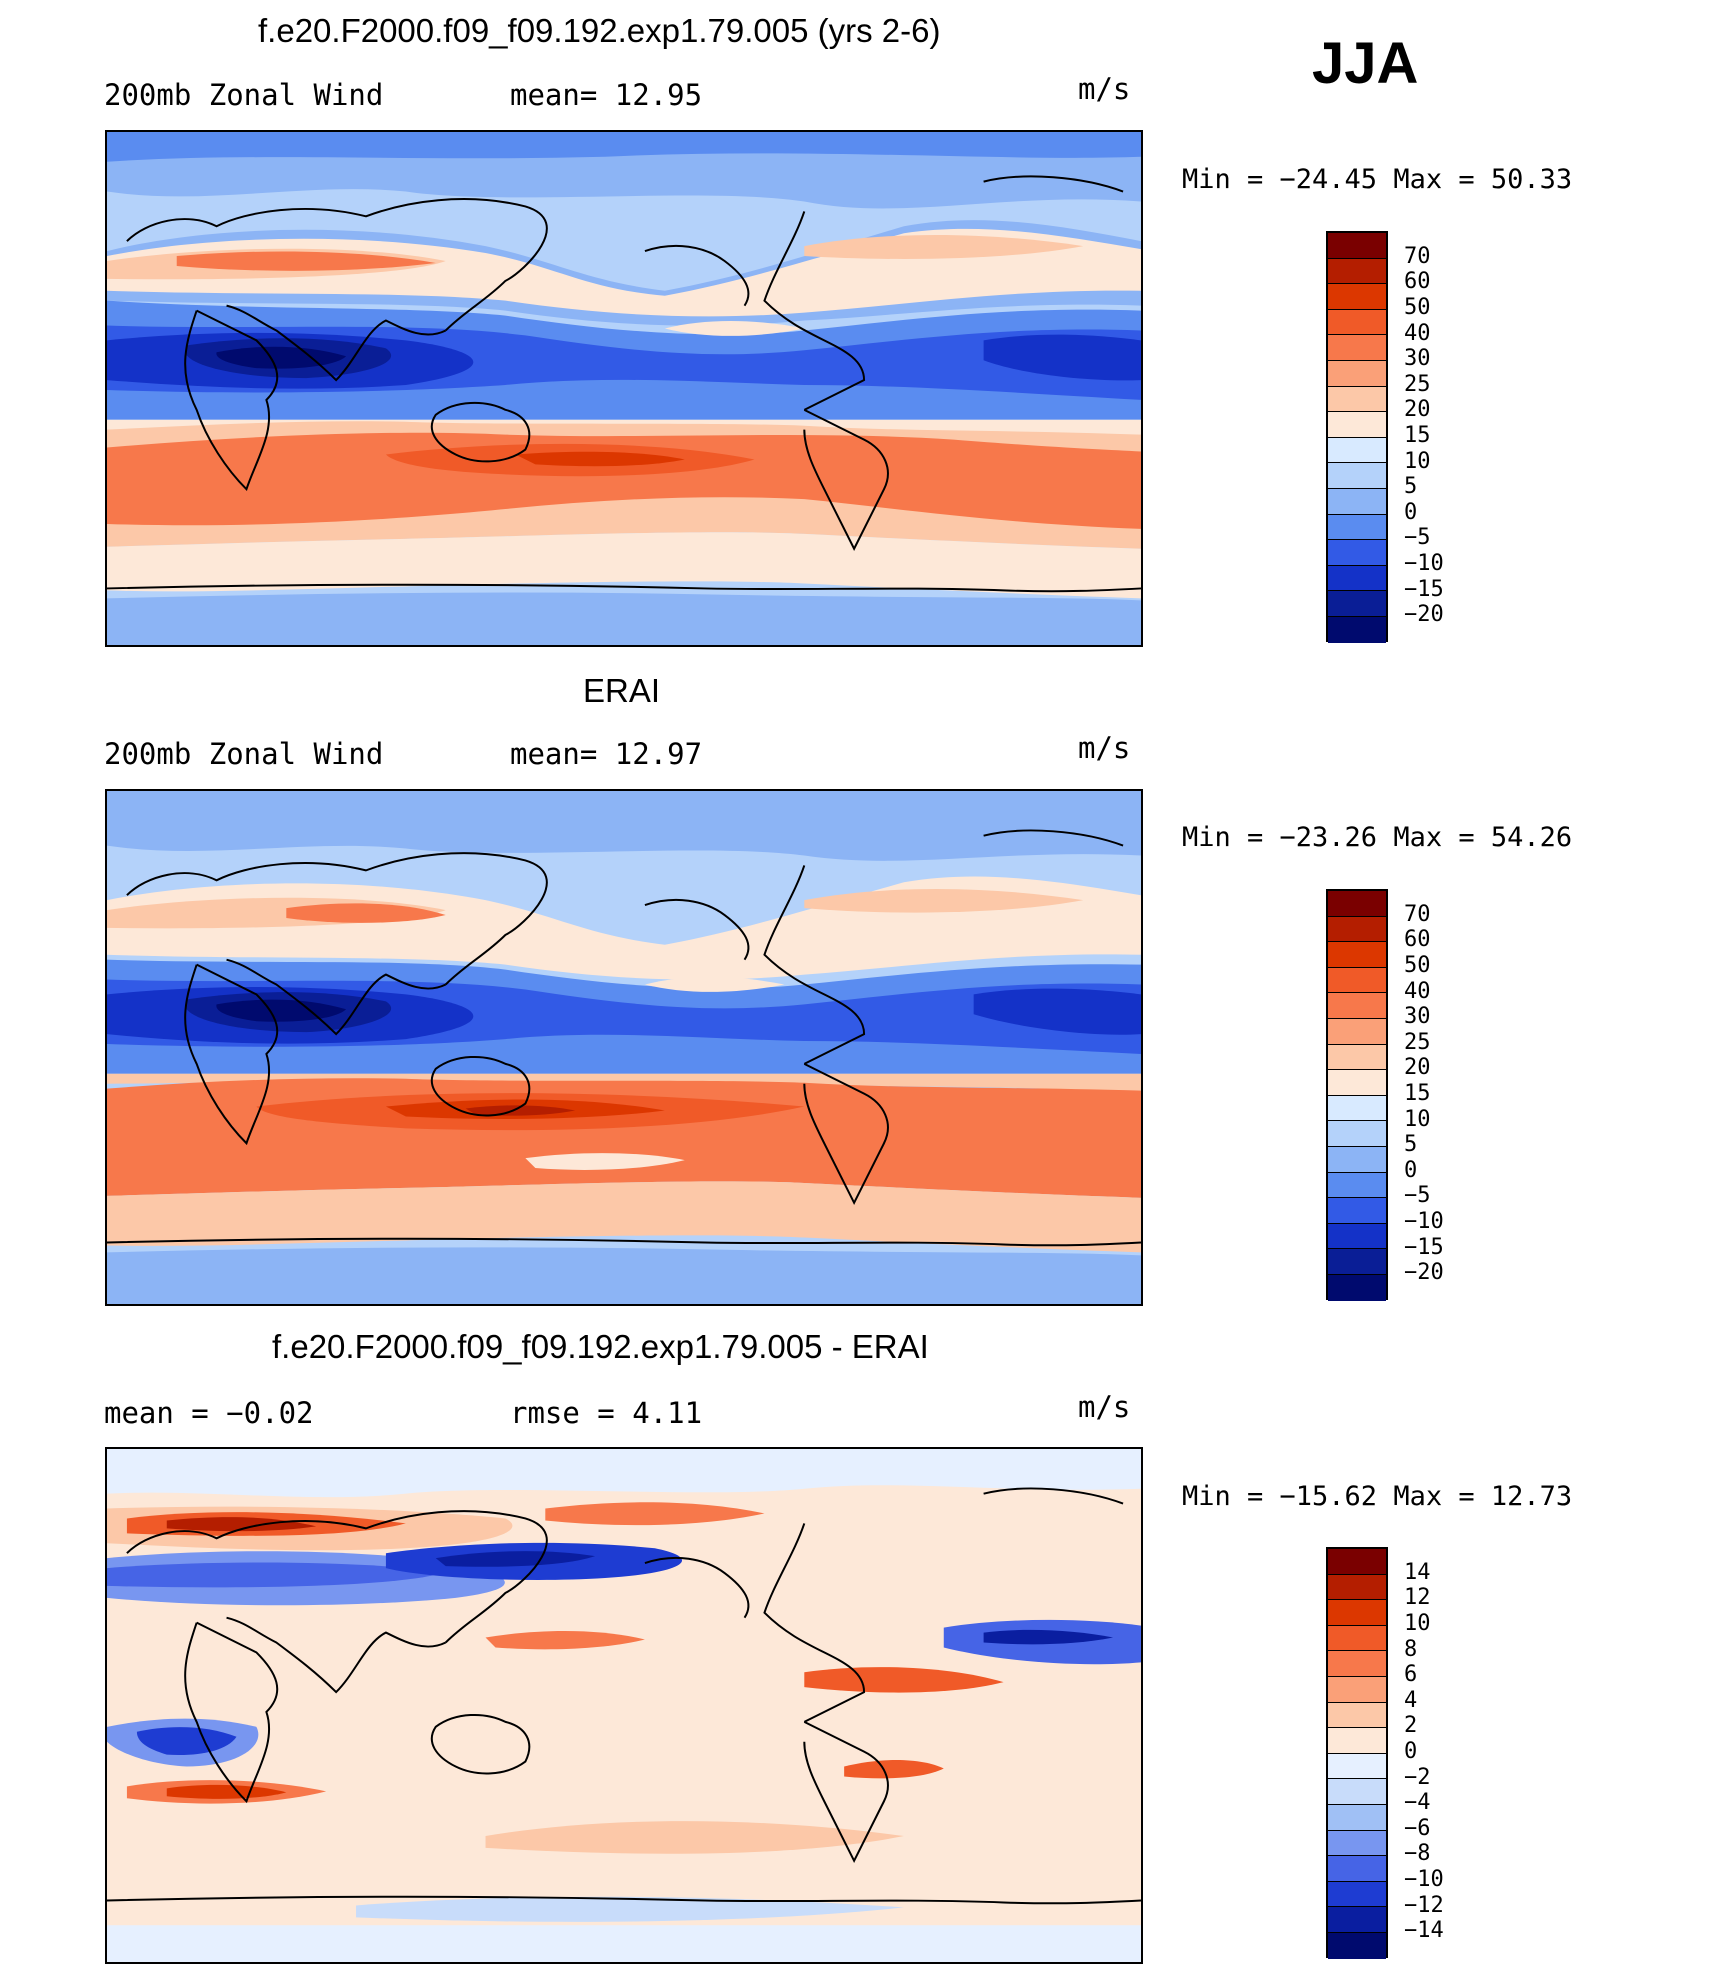  I want to click on panel-2-minmax: Min = −23.26 Max = 54.26, so click(1377, 837).